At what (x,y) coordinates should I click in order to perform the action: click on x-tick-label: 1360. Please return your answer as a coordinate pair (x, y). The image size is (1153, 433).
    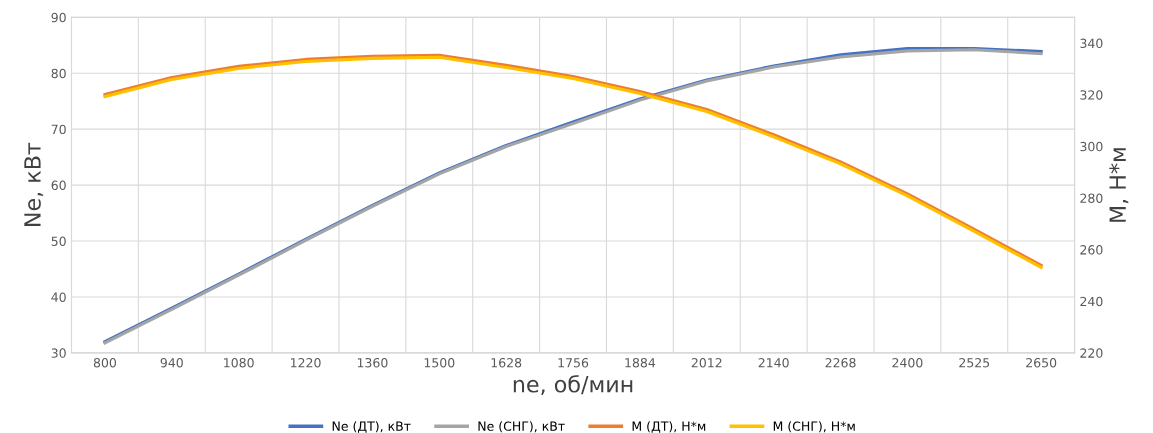
    Looking at the image, I should click on (372, 362).